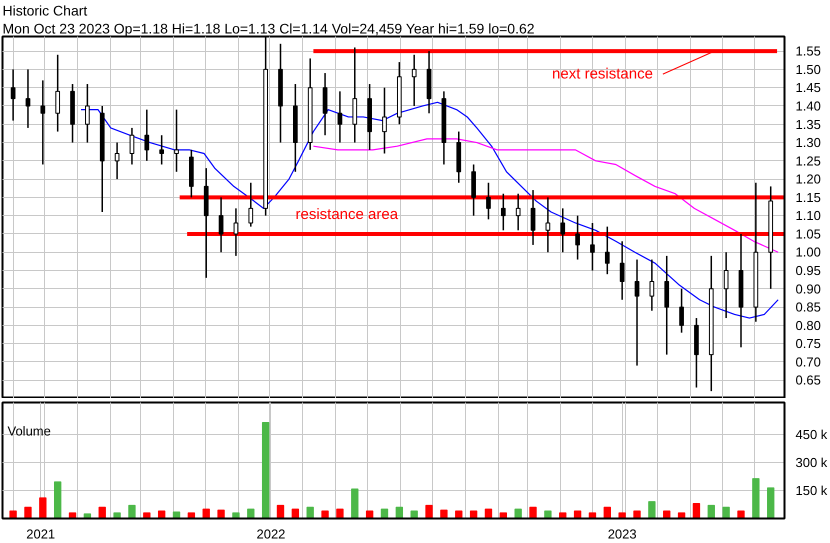  Describe the element at coordinates (41, 534) in the screenshot. I see `x-tick-label: 2021` at that location.